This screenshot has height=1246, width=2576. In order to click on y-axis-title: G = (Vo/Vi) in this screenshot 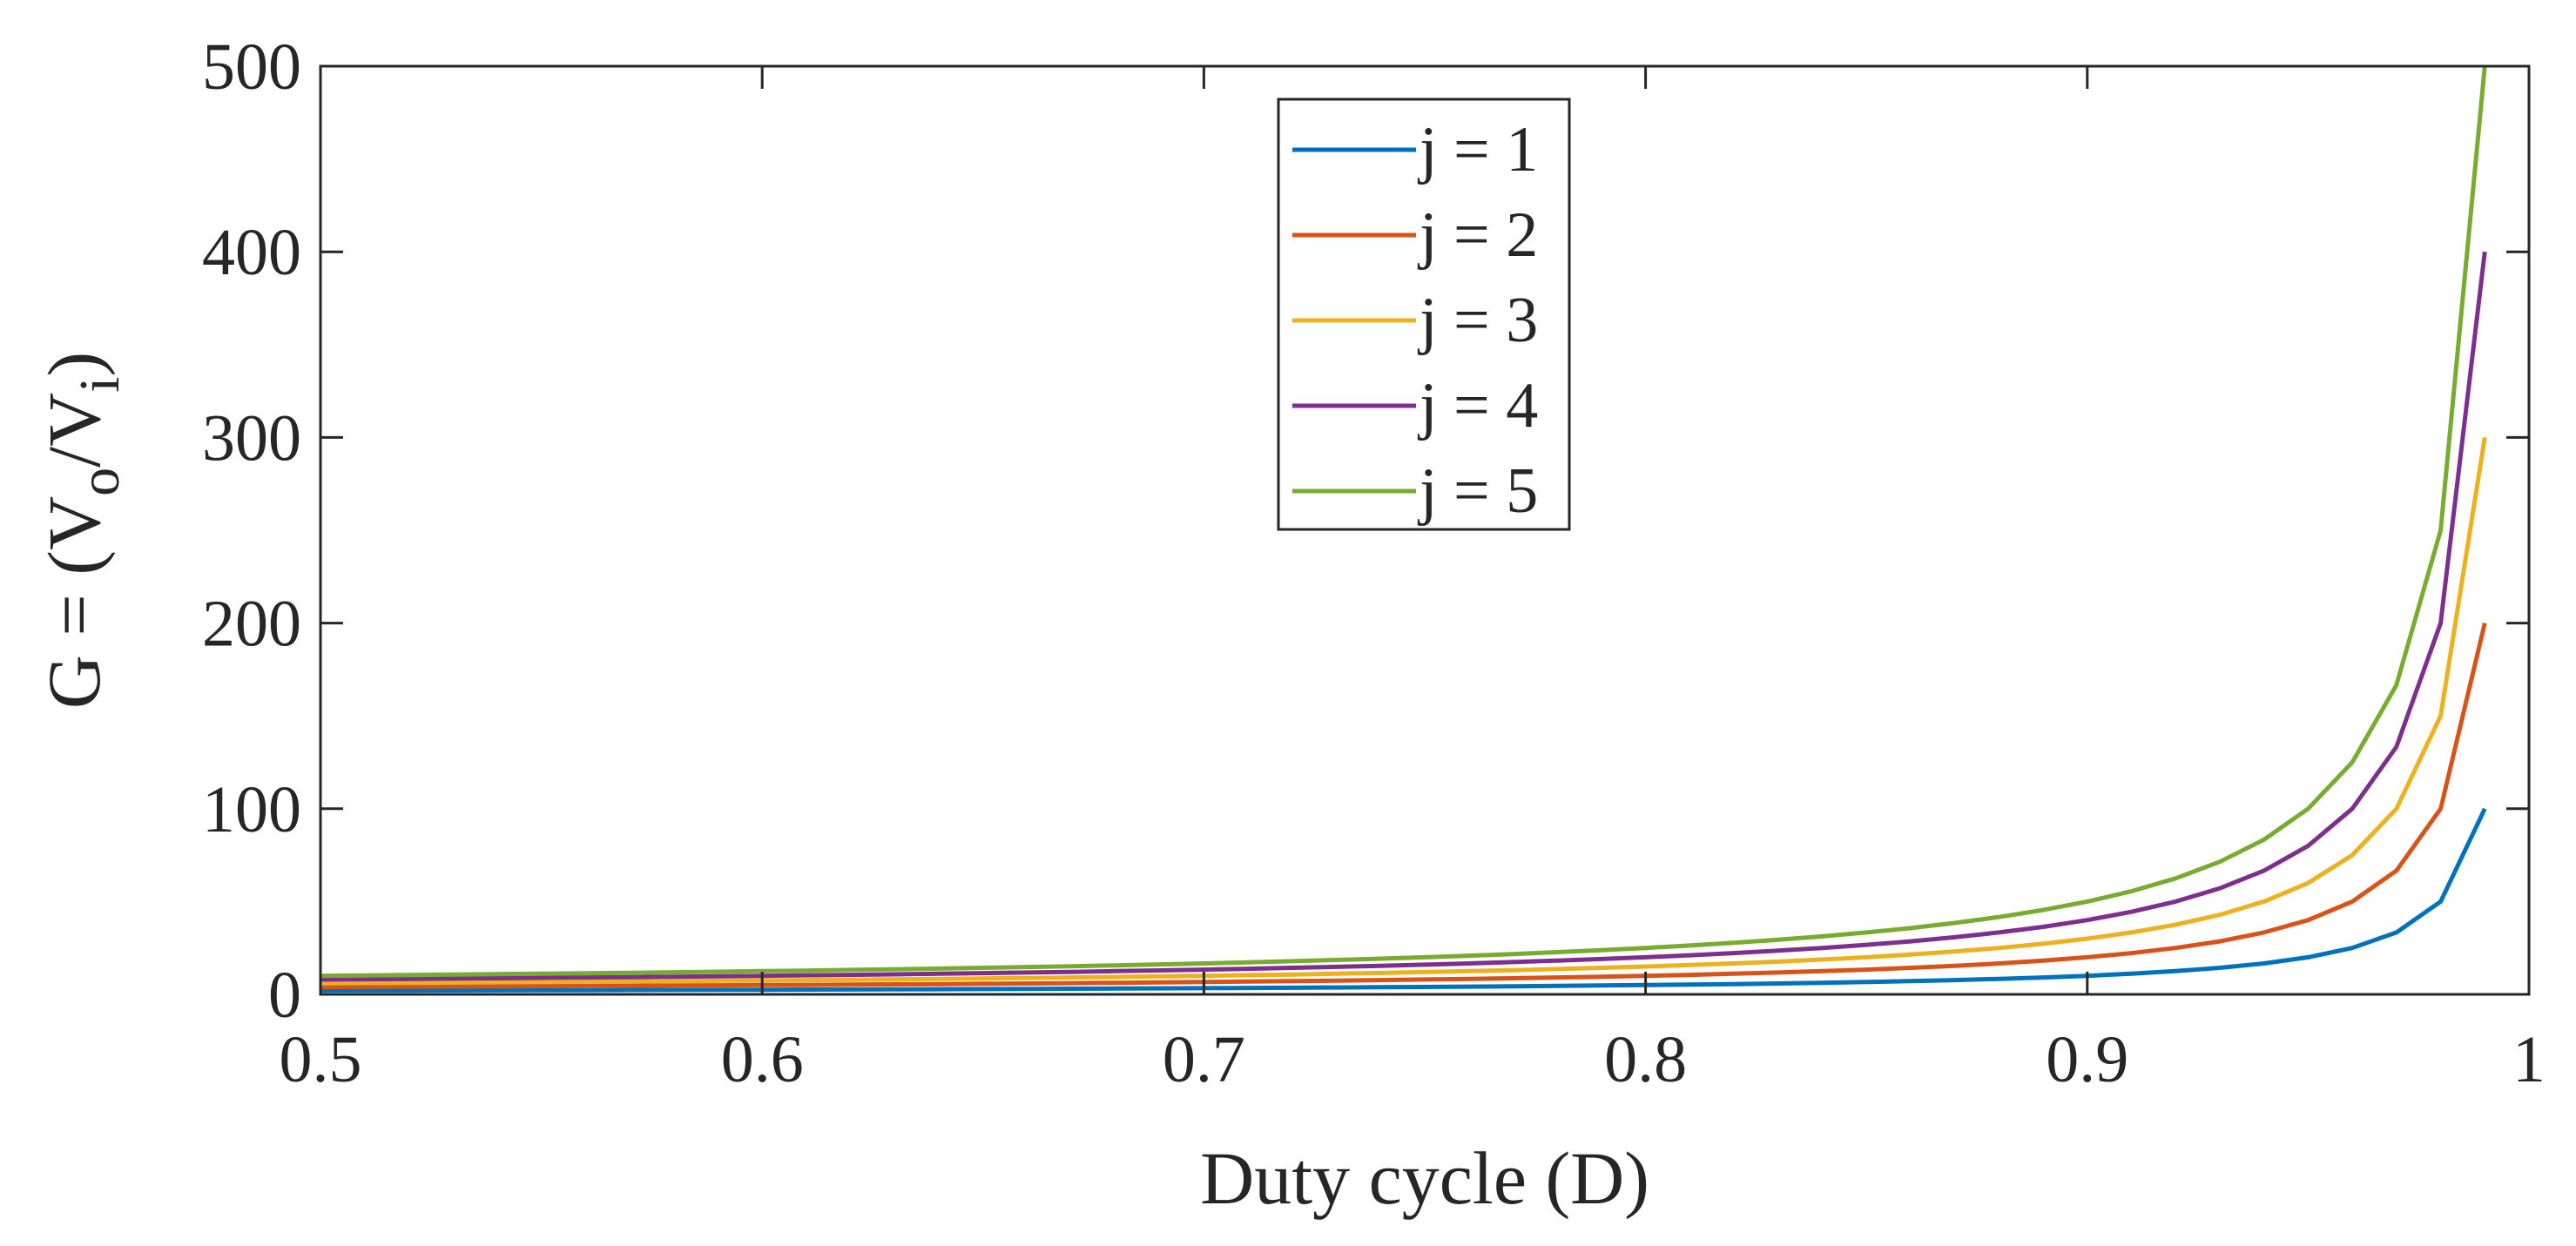, I will do `click(81, 531)`.